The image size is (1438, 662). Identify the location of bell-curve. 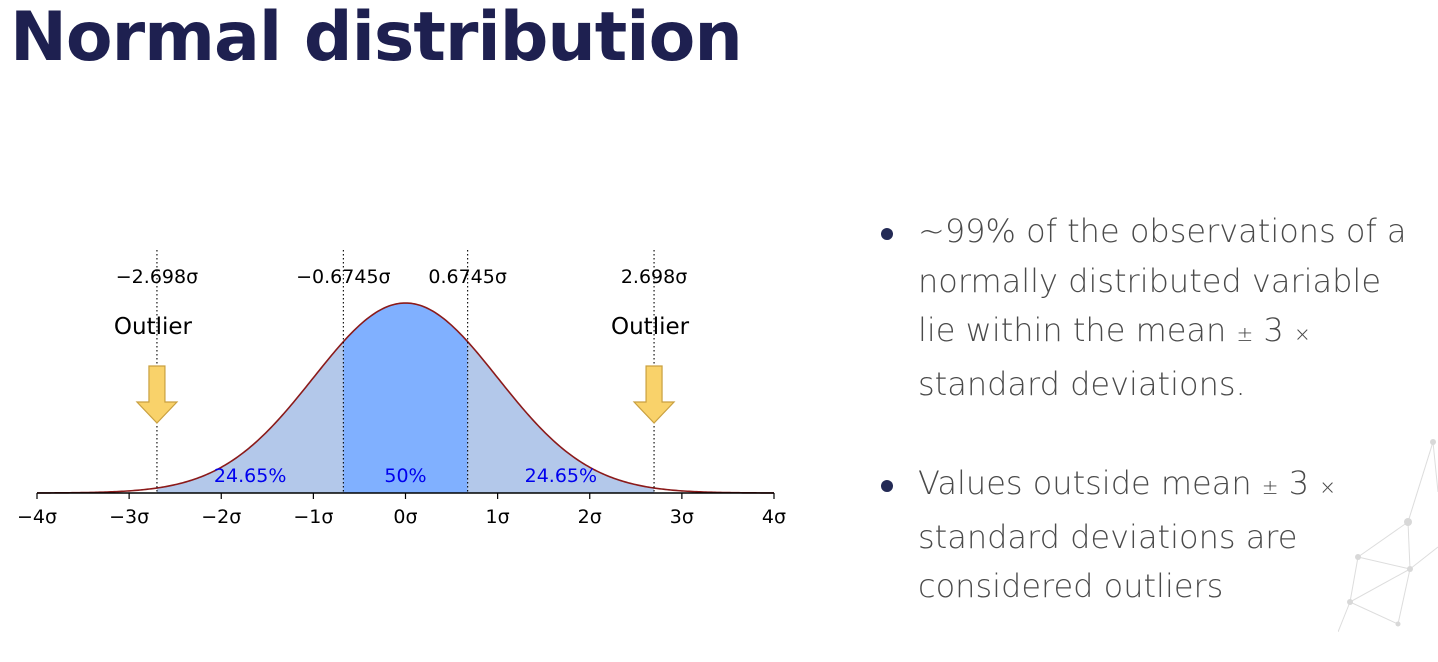
(405, 398).